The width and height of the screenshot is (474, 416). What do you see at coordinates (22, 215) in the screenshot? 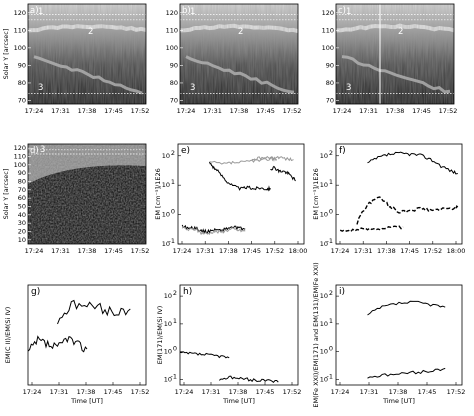
I see `y-tick-label: 40` at bounding box center [22, 215].